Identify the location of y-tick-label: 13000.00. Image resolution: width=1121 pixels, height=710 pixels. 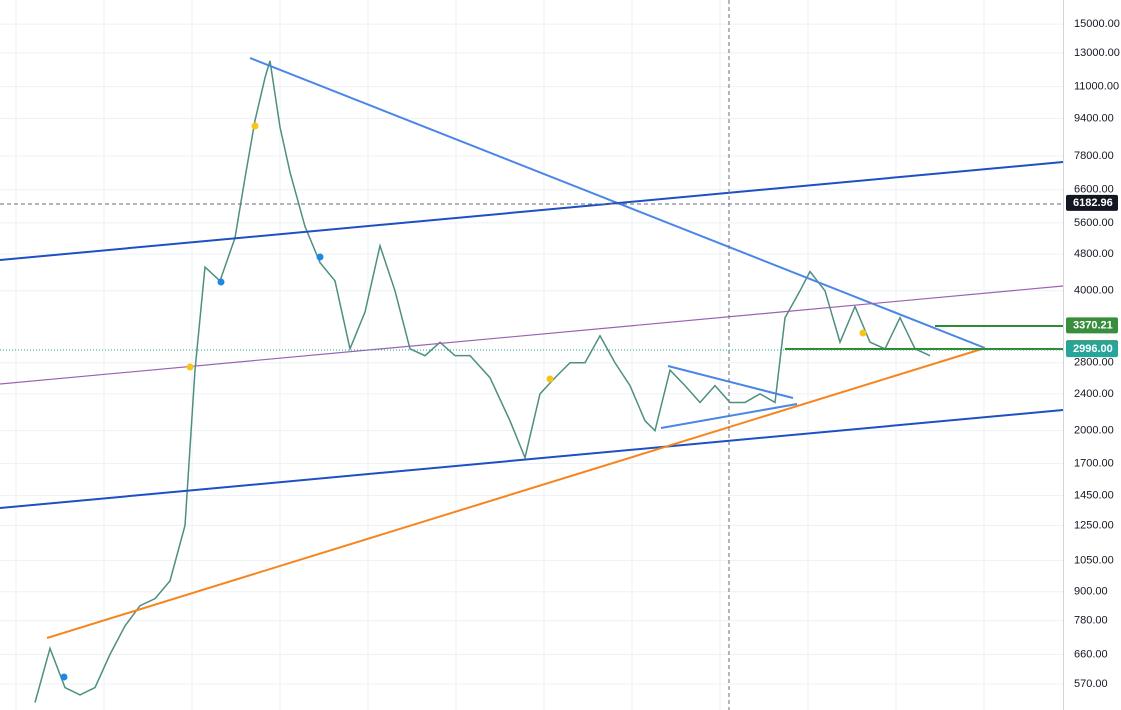
(1097, 53).